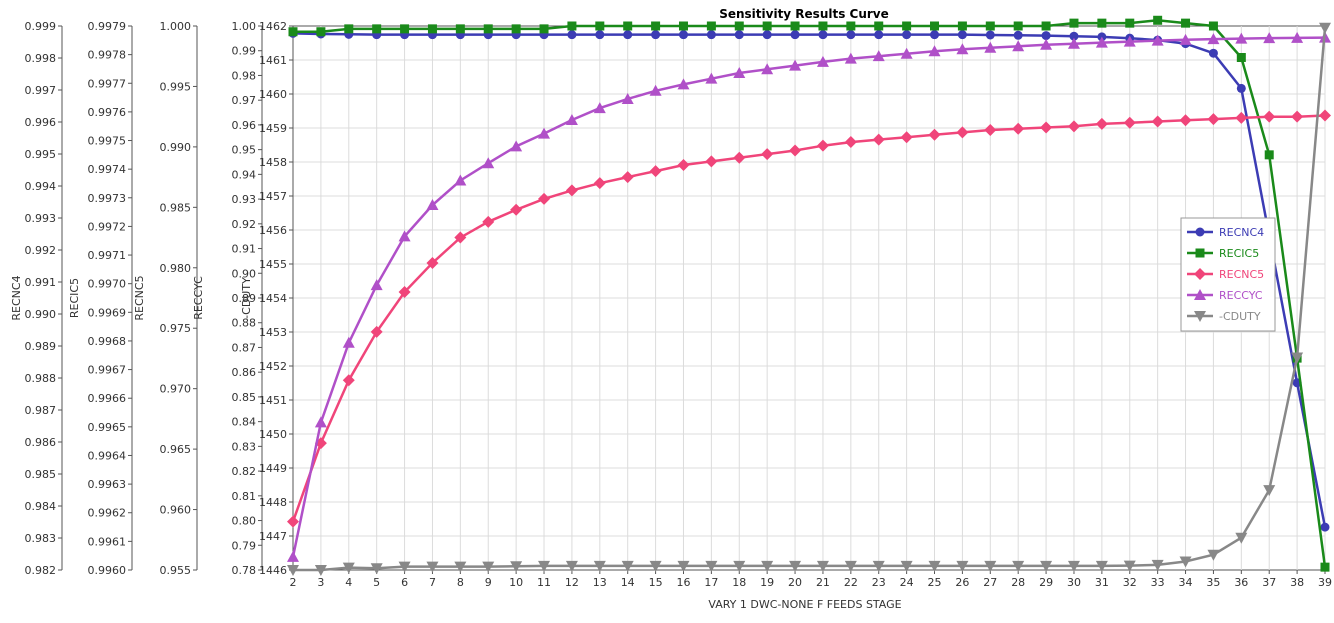 The height and width of the screenshot is (623, 1334). What do you see at coordinates (244, 150) in the screenshot?
I see `y-tick-label-reccyc: 0.95` at bounding box center [244, 150].